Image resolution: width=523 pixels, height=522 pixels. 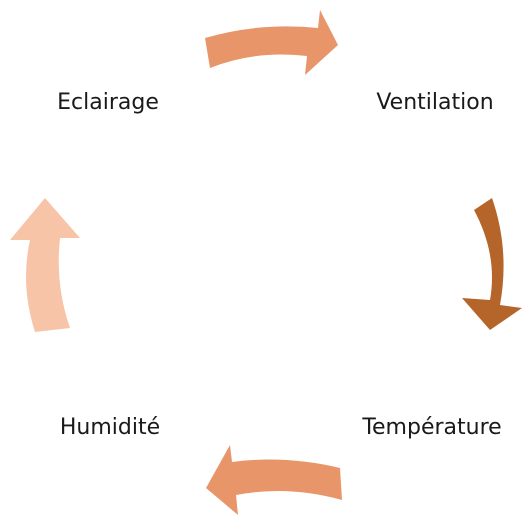 I want to click on arrow-right, so click(x=492, y=264).